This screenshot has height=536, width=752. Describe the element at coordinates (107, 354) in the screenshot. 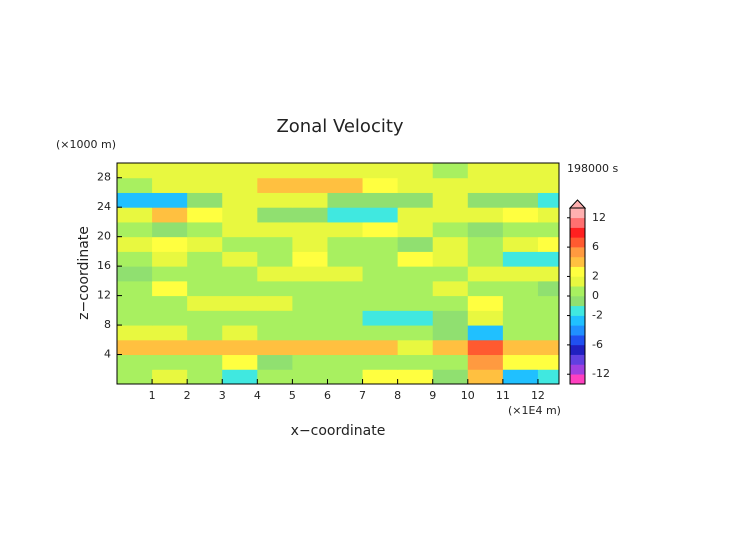

I see `y-tick-label: 4` at that location.